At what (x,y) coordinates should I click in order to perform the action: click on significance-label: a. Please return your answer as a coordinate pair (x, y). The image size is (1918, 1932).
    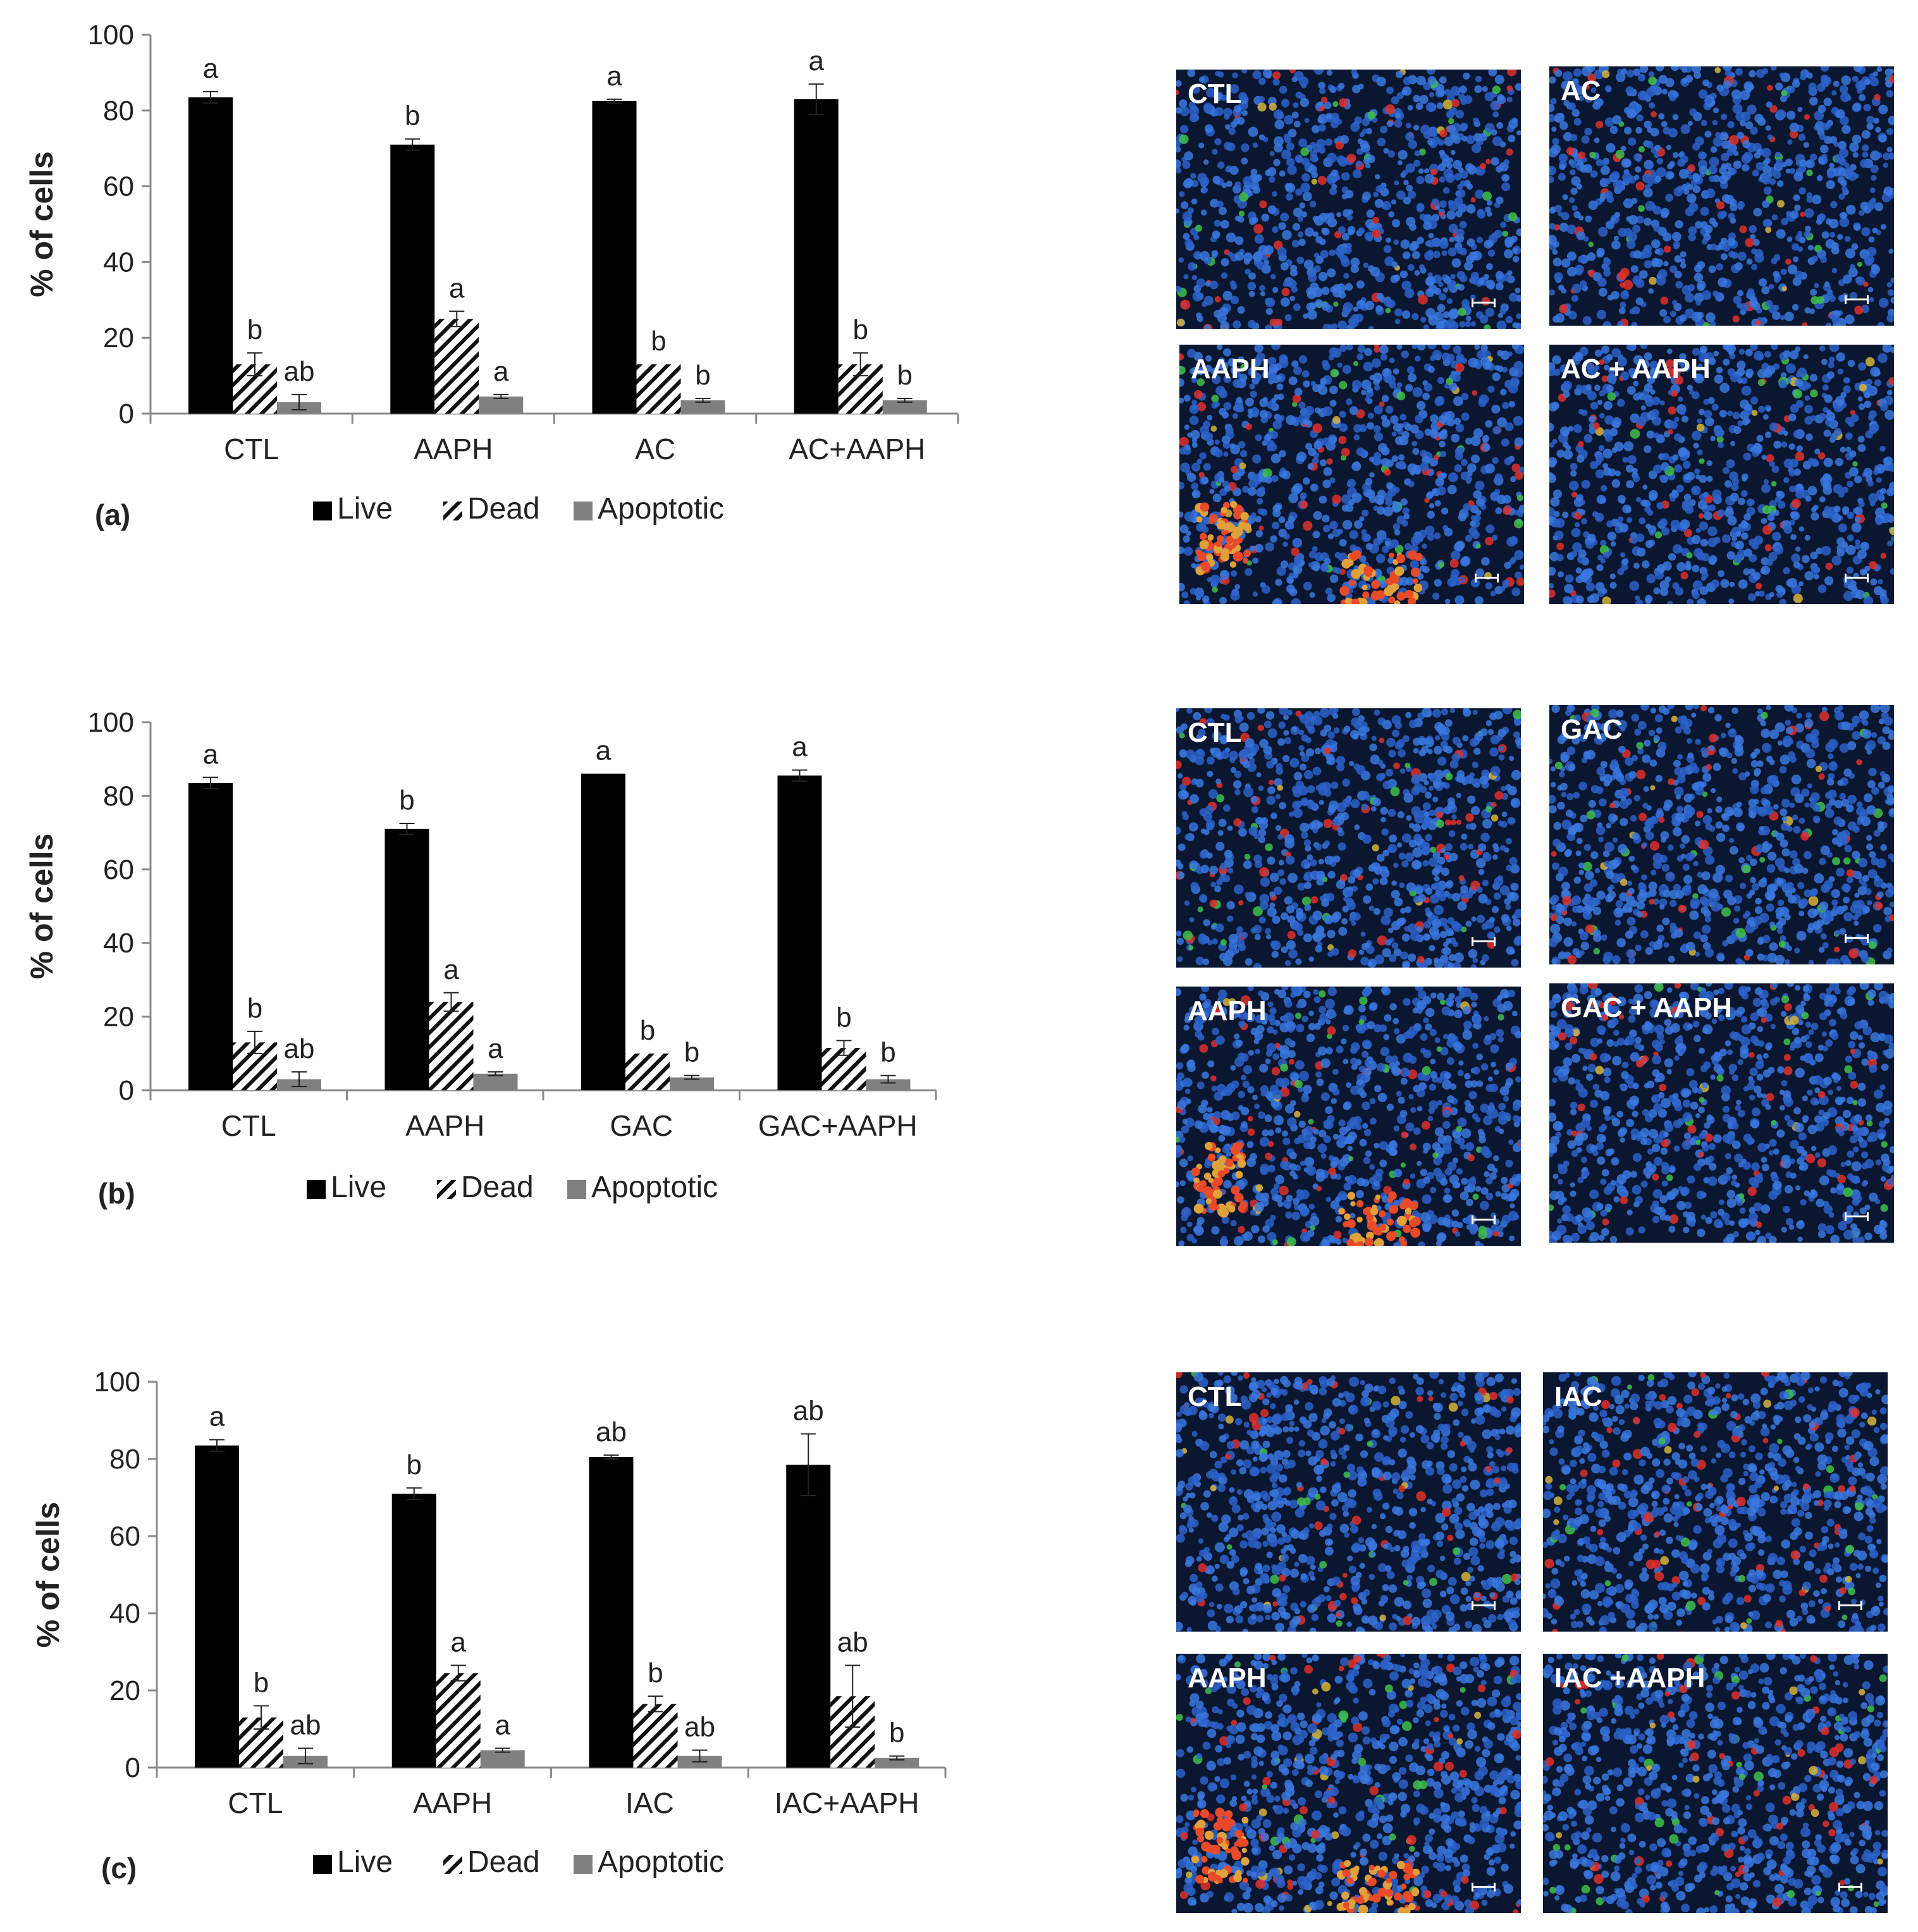
    Looking at the image, I should click on (503, 1725).